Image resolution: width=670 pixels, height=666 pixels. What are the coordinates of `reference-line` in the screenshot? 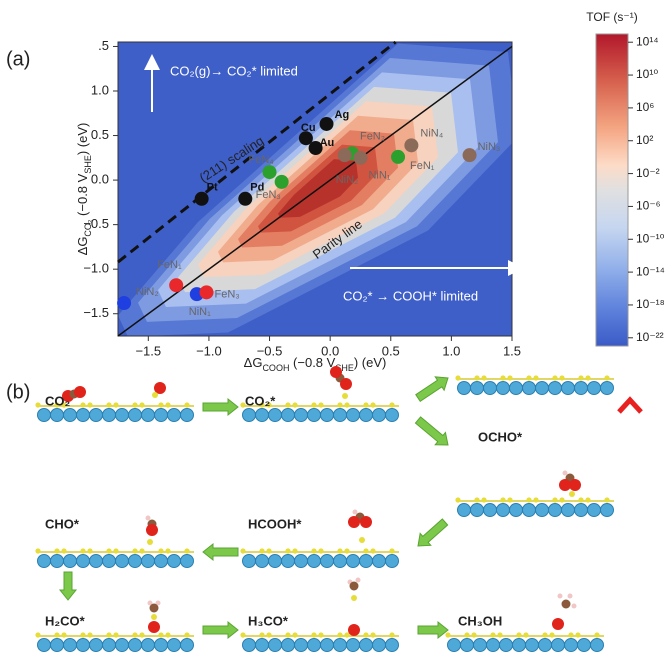 It's located at (257, 152).